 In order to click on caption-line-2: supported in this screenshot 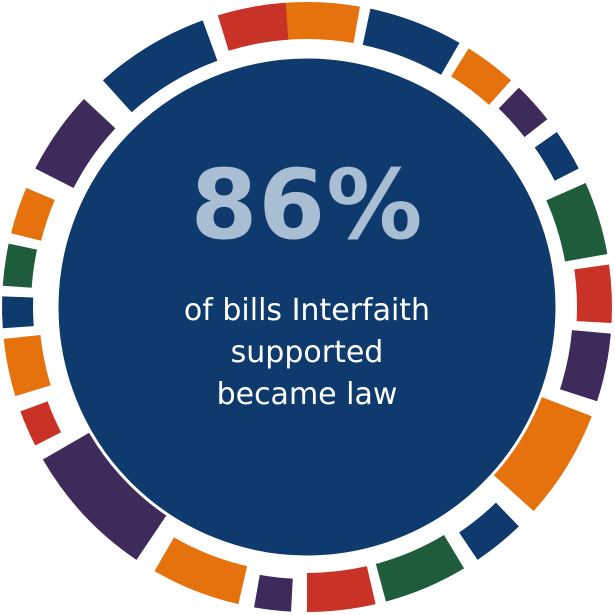, I will do `click(307, 352)`.